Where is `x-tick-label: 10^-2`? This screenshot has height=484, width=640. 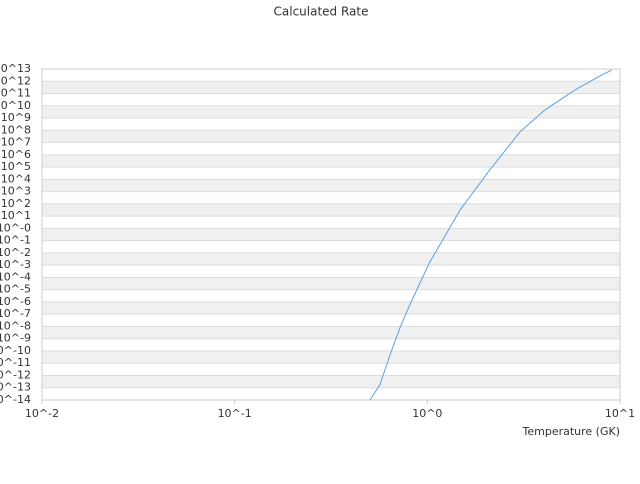
x-tick-label: 10^-2 is located at coordinates (42, 413).